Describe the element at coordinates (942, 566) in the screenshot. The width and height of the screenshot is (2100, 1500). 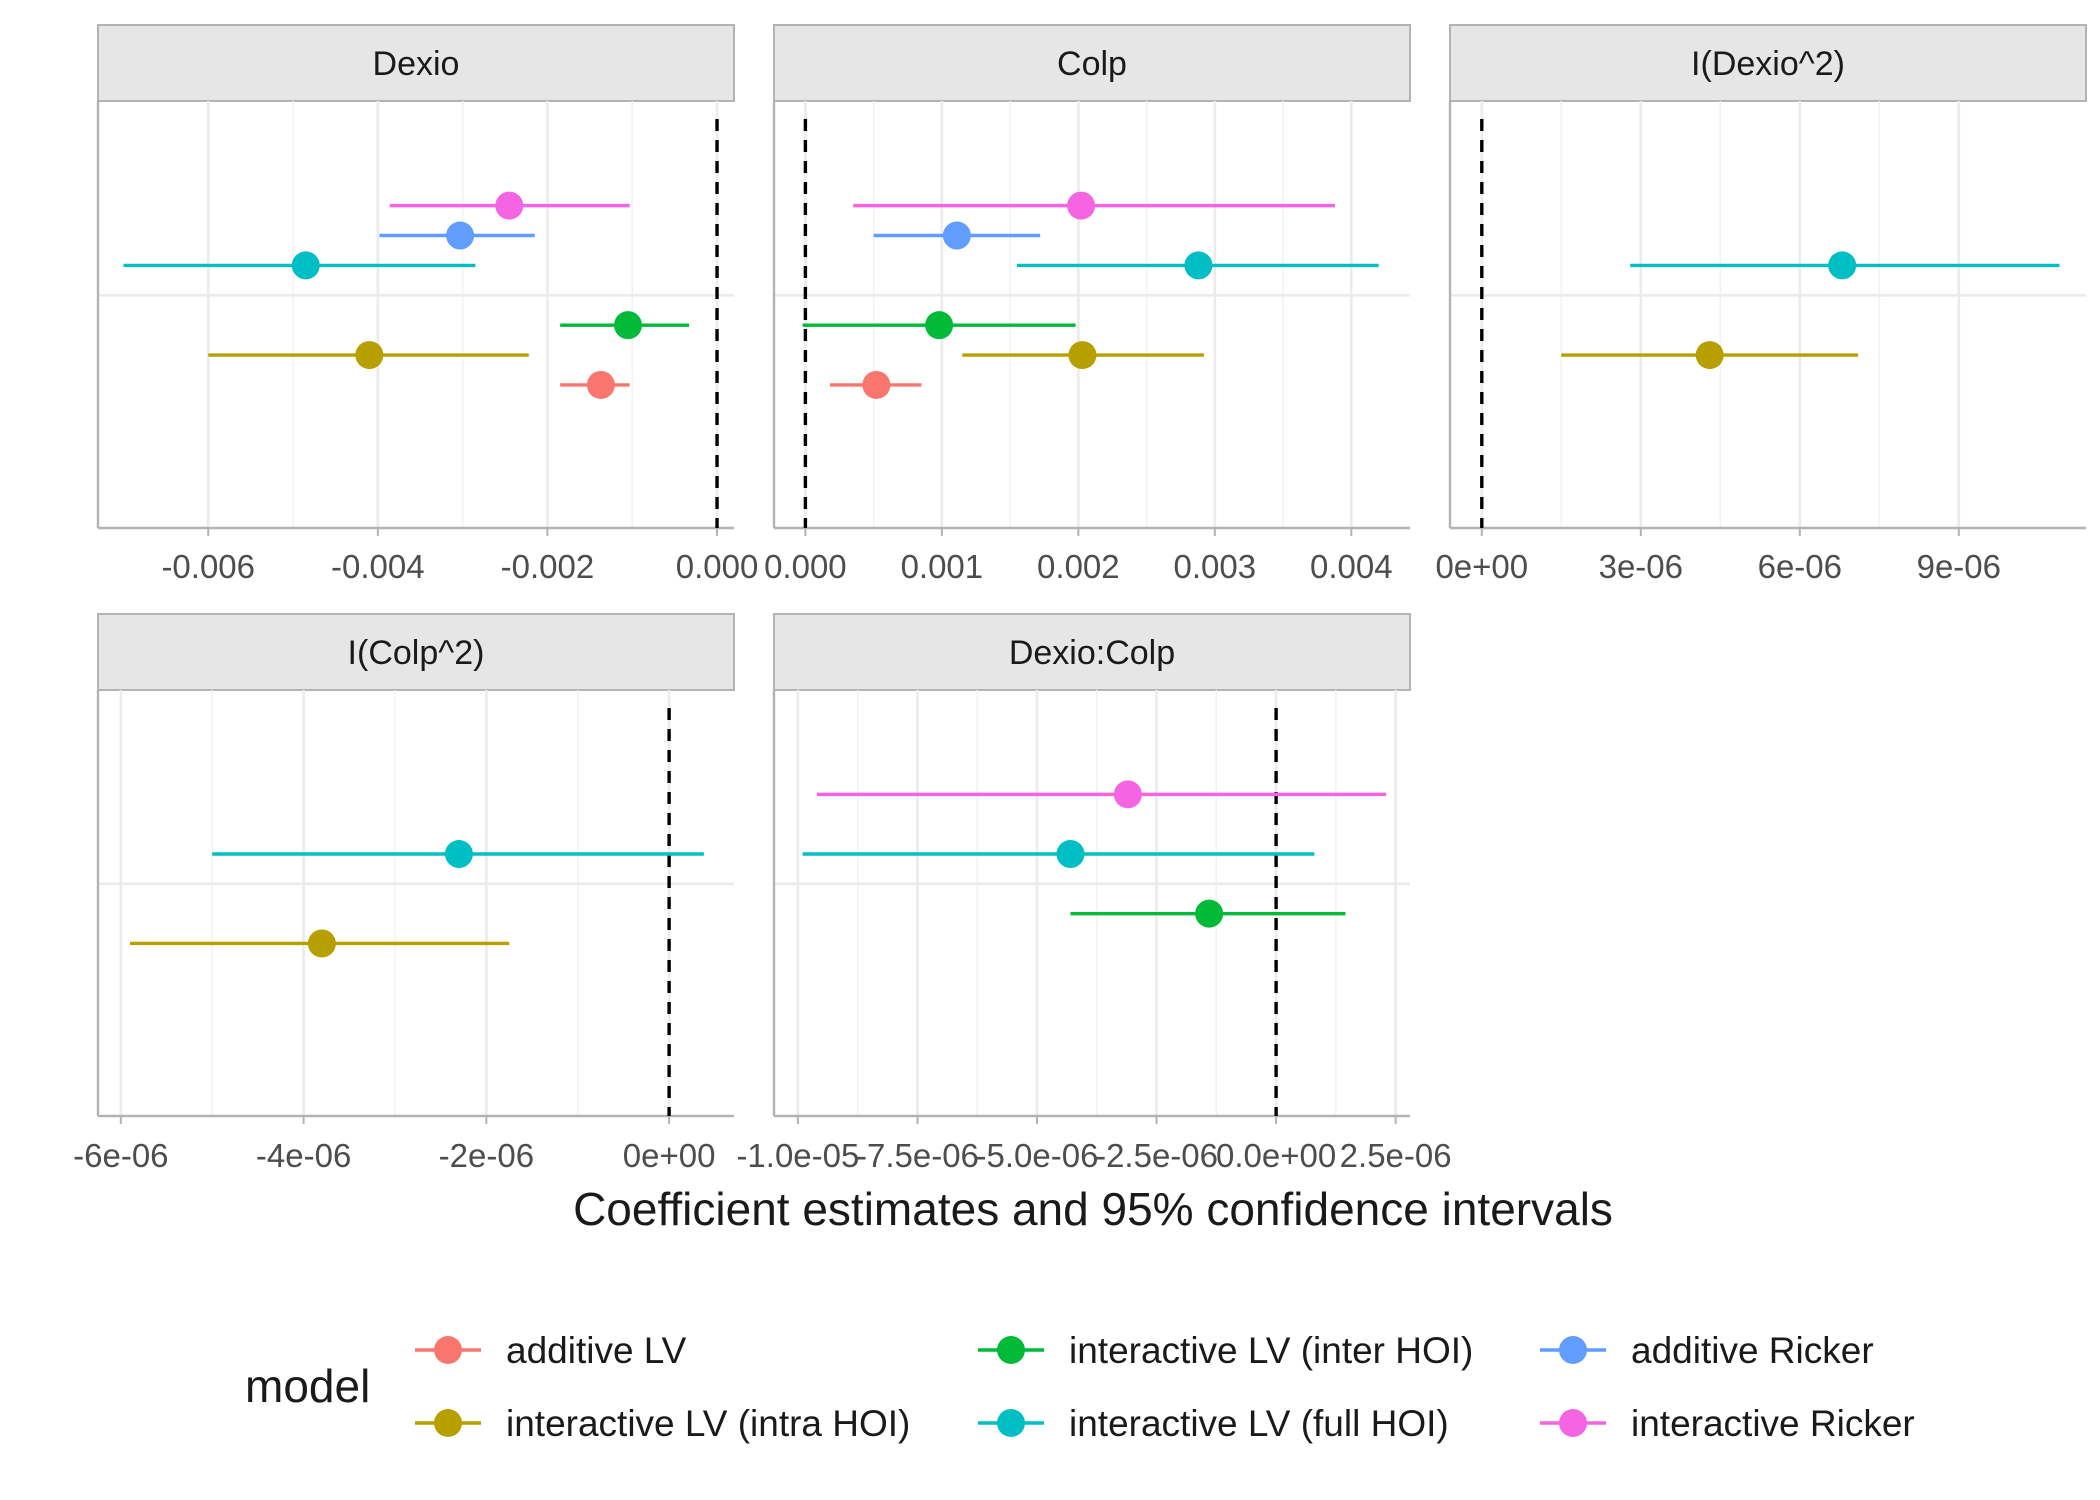
I see `x-tick-label: 0.001` at that location.